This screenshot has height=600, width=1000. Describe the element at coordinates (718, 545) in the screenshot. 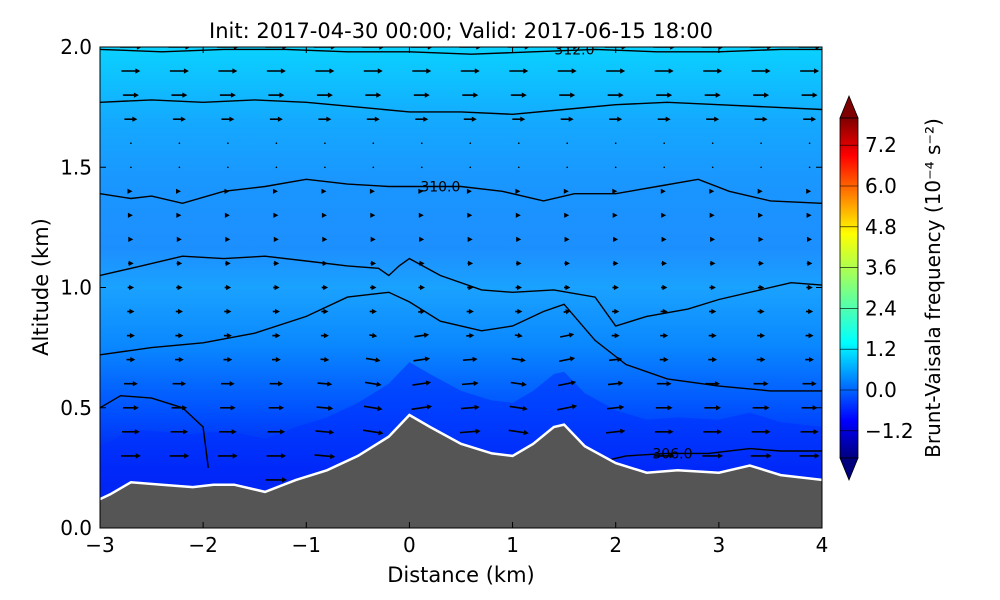

I see `x-tick-label: 3` at that location.